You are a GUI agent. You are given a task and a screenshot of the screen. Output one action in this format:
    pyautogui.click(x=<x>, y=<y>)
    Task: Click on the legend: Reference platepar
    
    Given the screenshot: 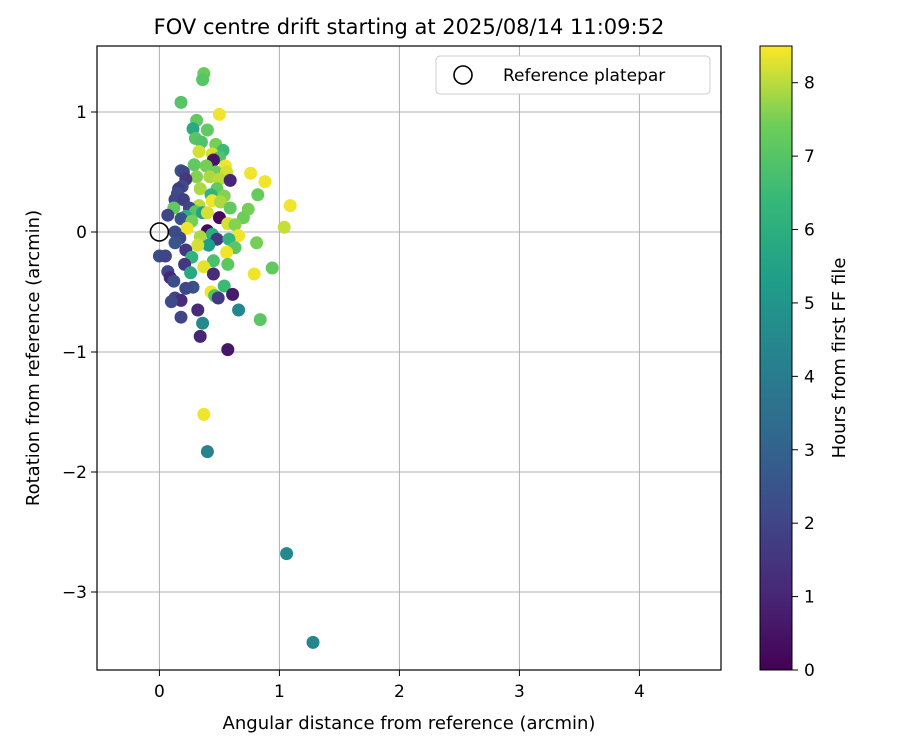 What is the action you would take?
    pyautogui.click(x=573, y=75)
    